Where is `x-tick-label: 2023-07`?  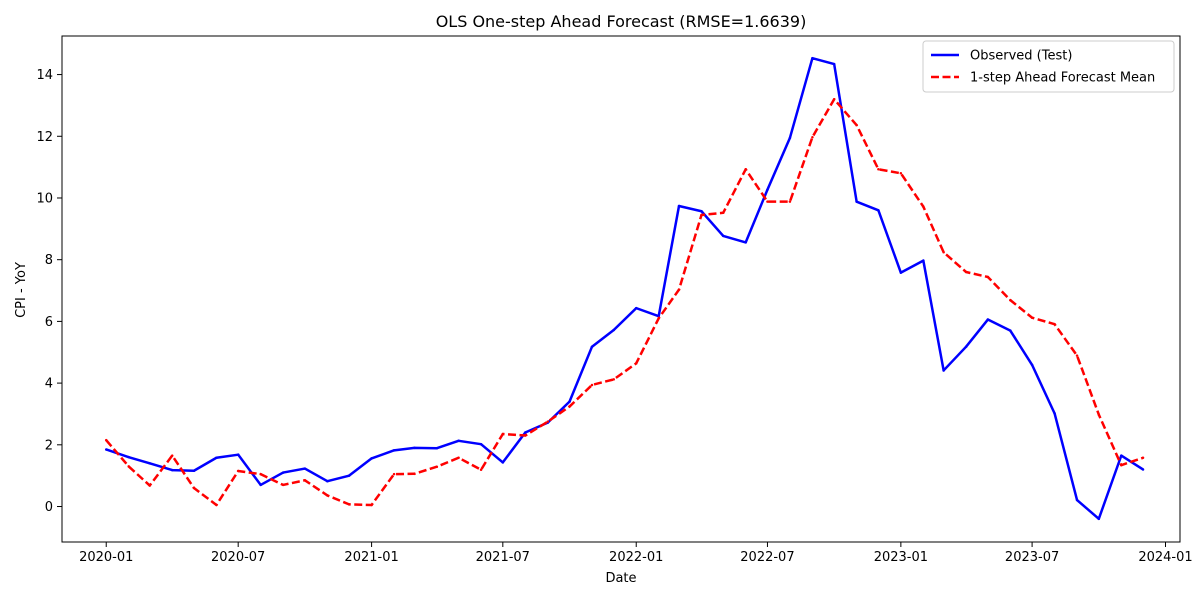
x-tick-label: 2023-07 is located at coordinates (1032, 557).